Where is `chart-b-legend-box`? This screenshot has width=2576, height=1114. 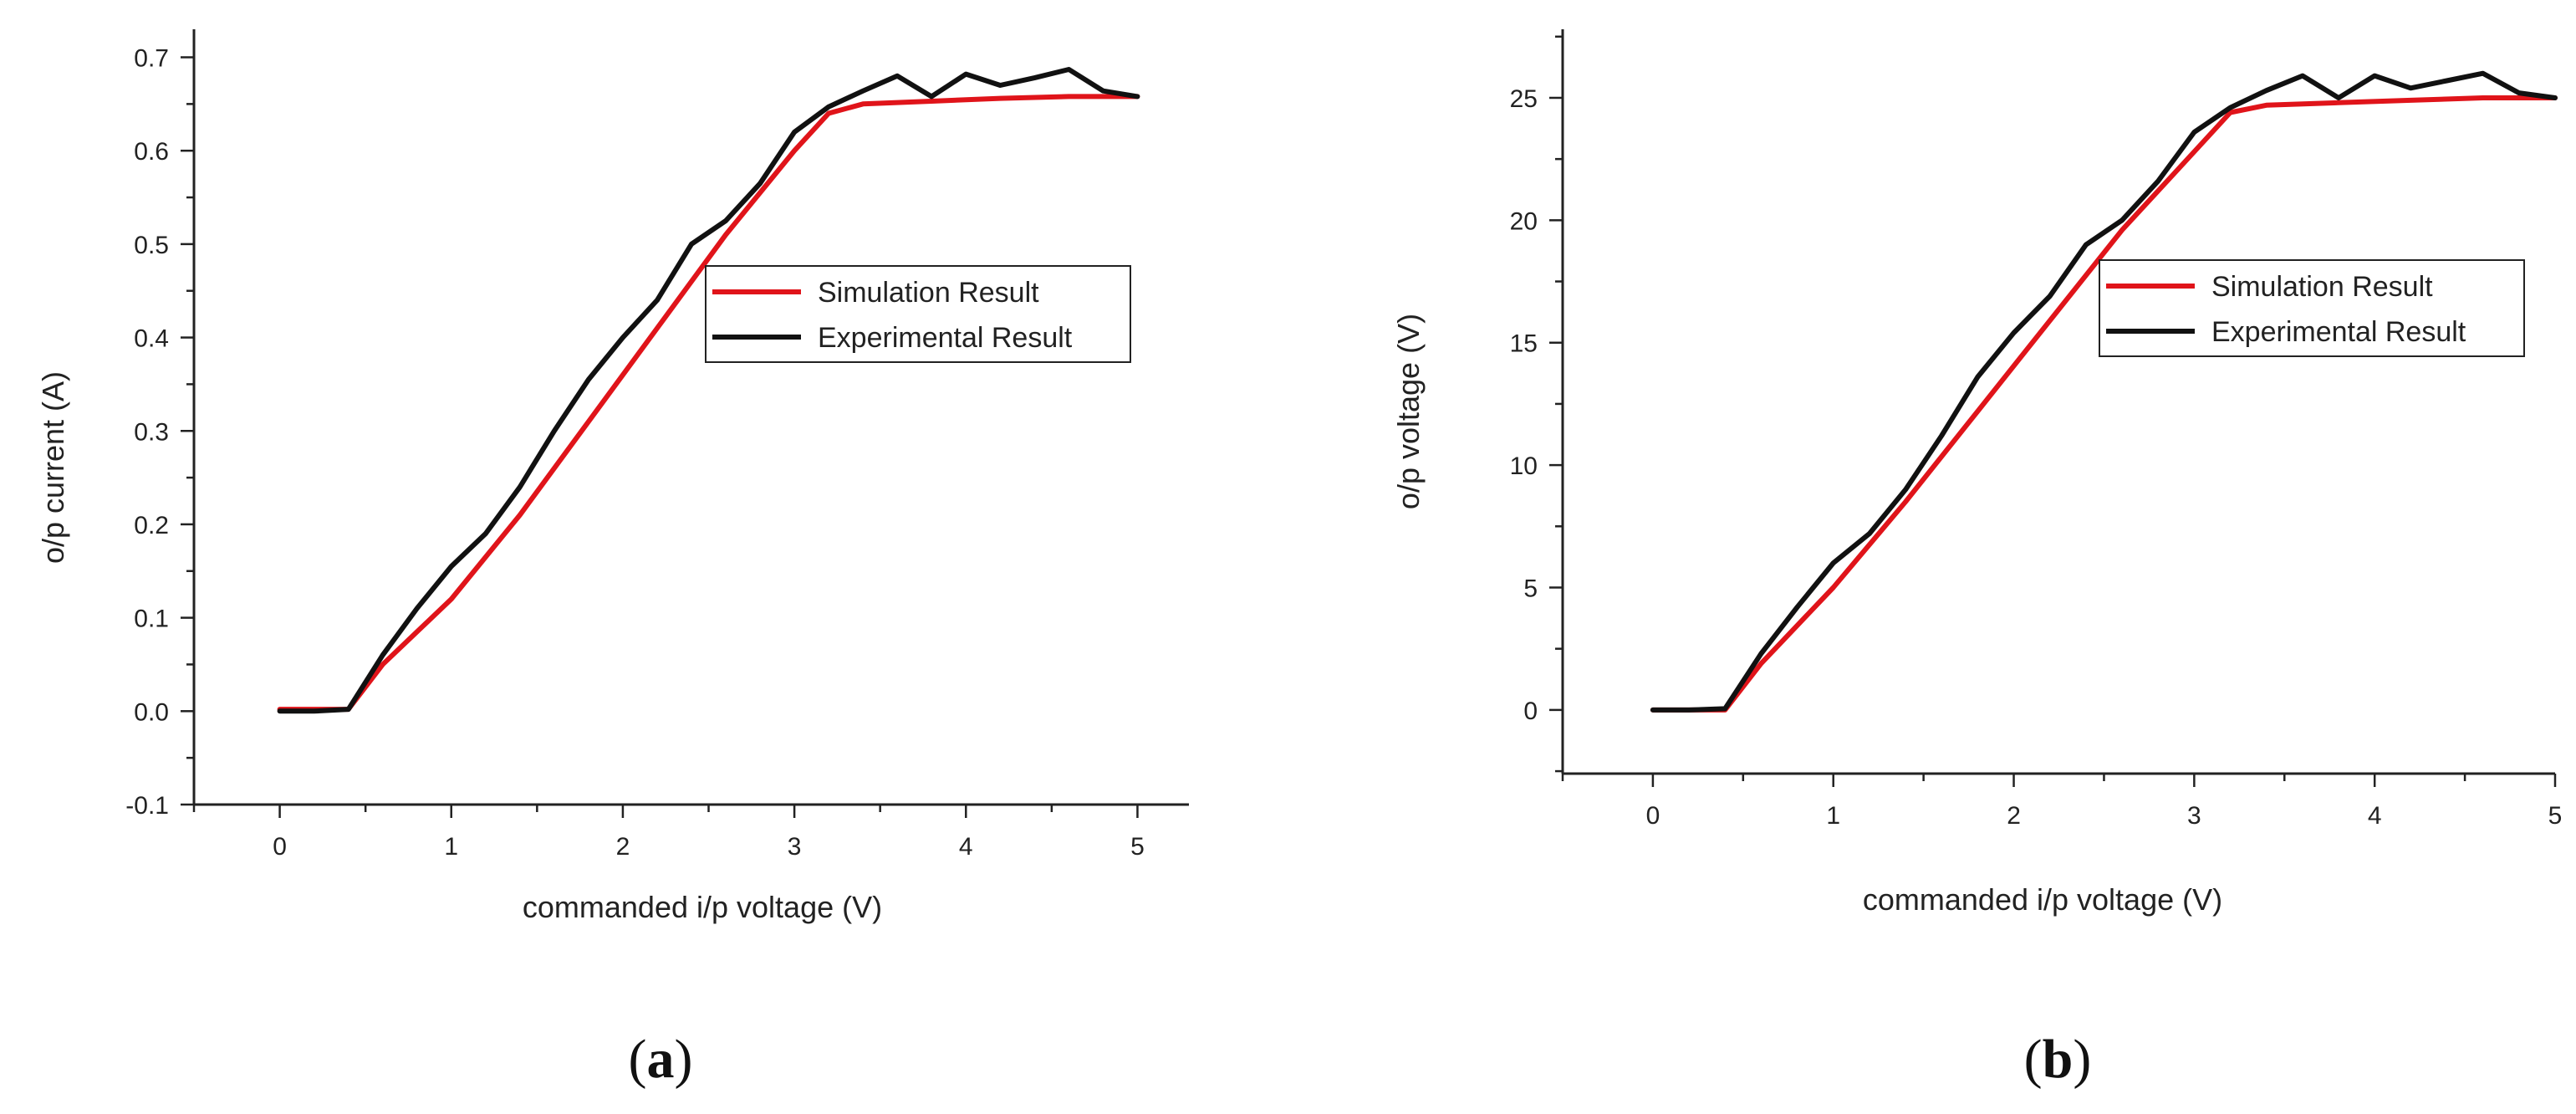
chart-b-legend-box is located at coordinates (2312, 308).